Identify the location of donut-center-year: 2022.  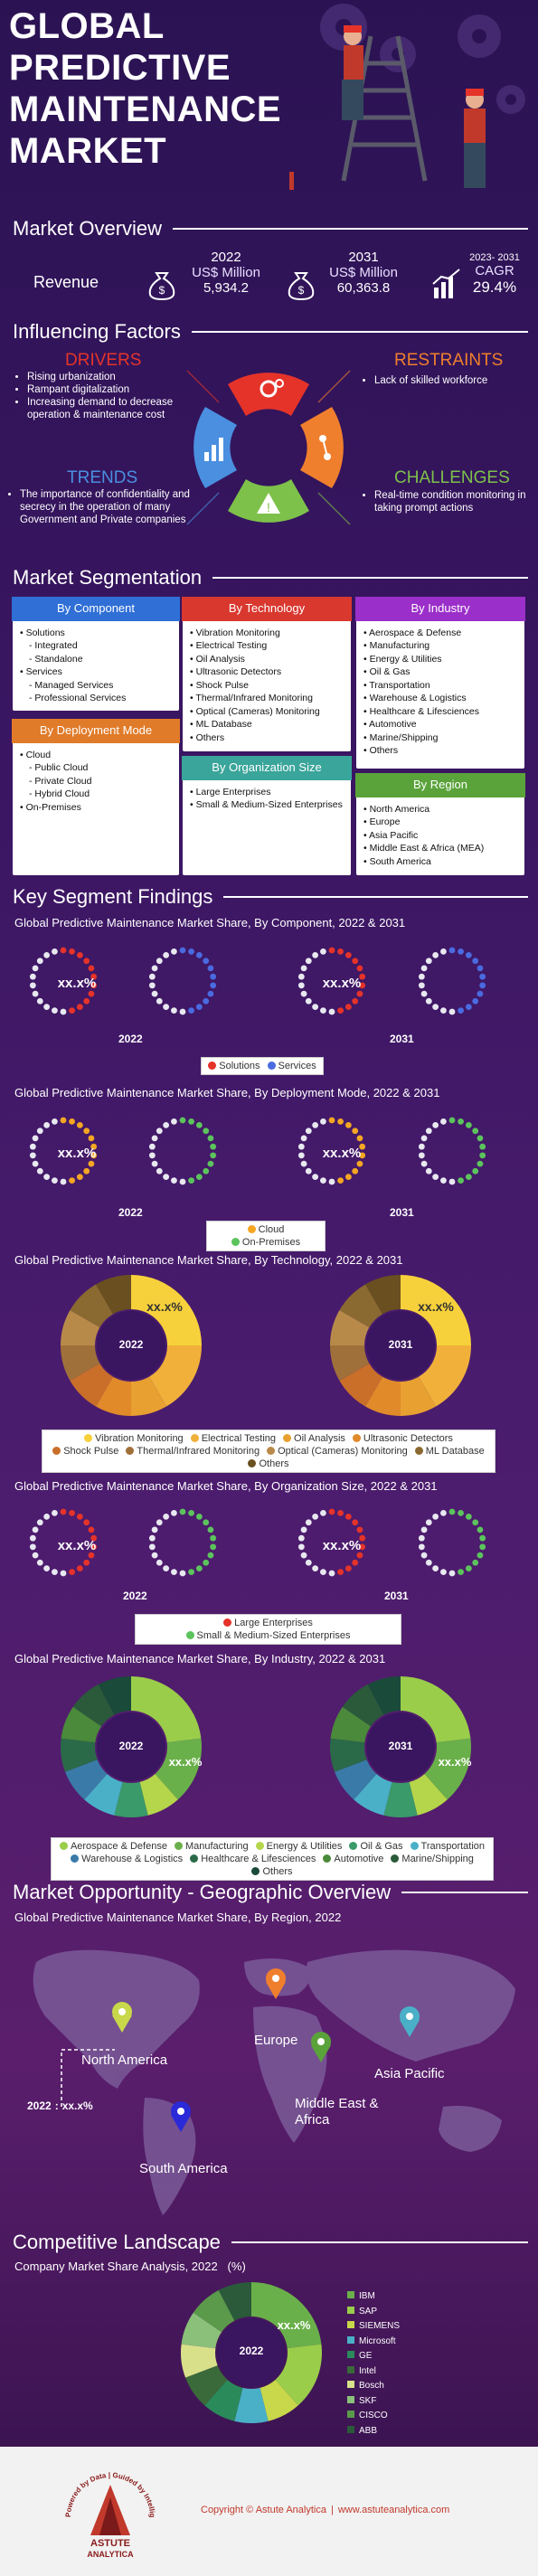
(252, 2351).